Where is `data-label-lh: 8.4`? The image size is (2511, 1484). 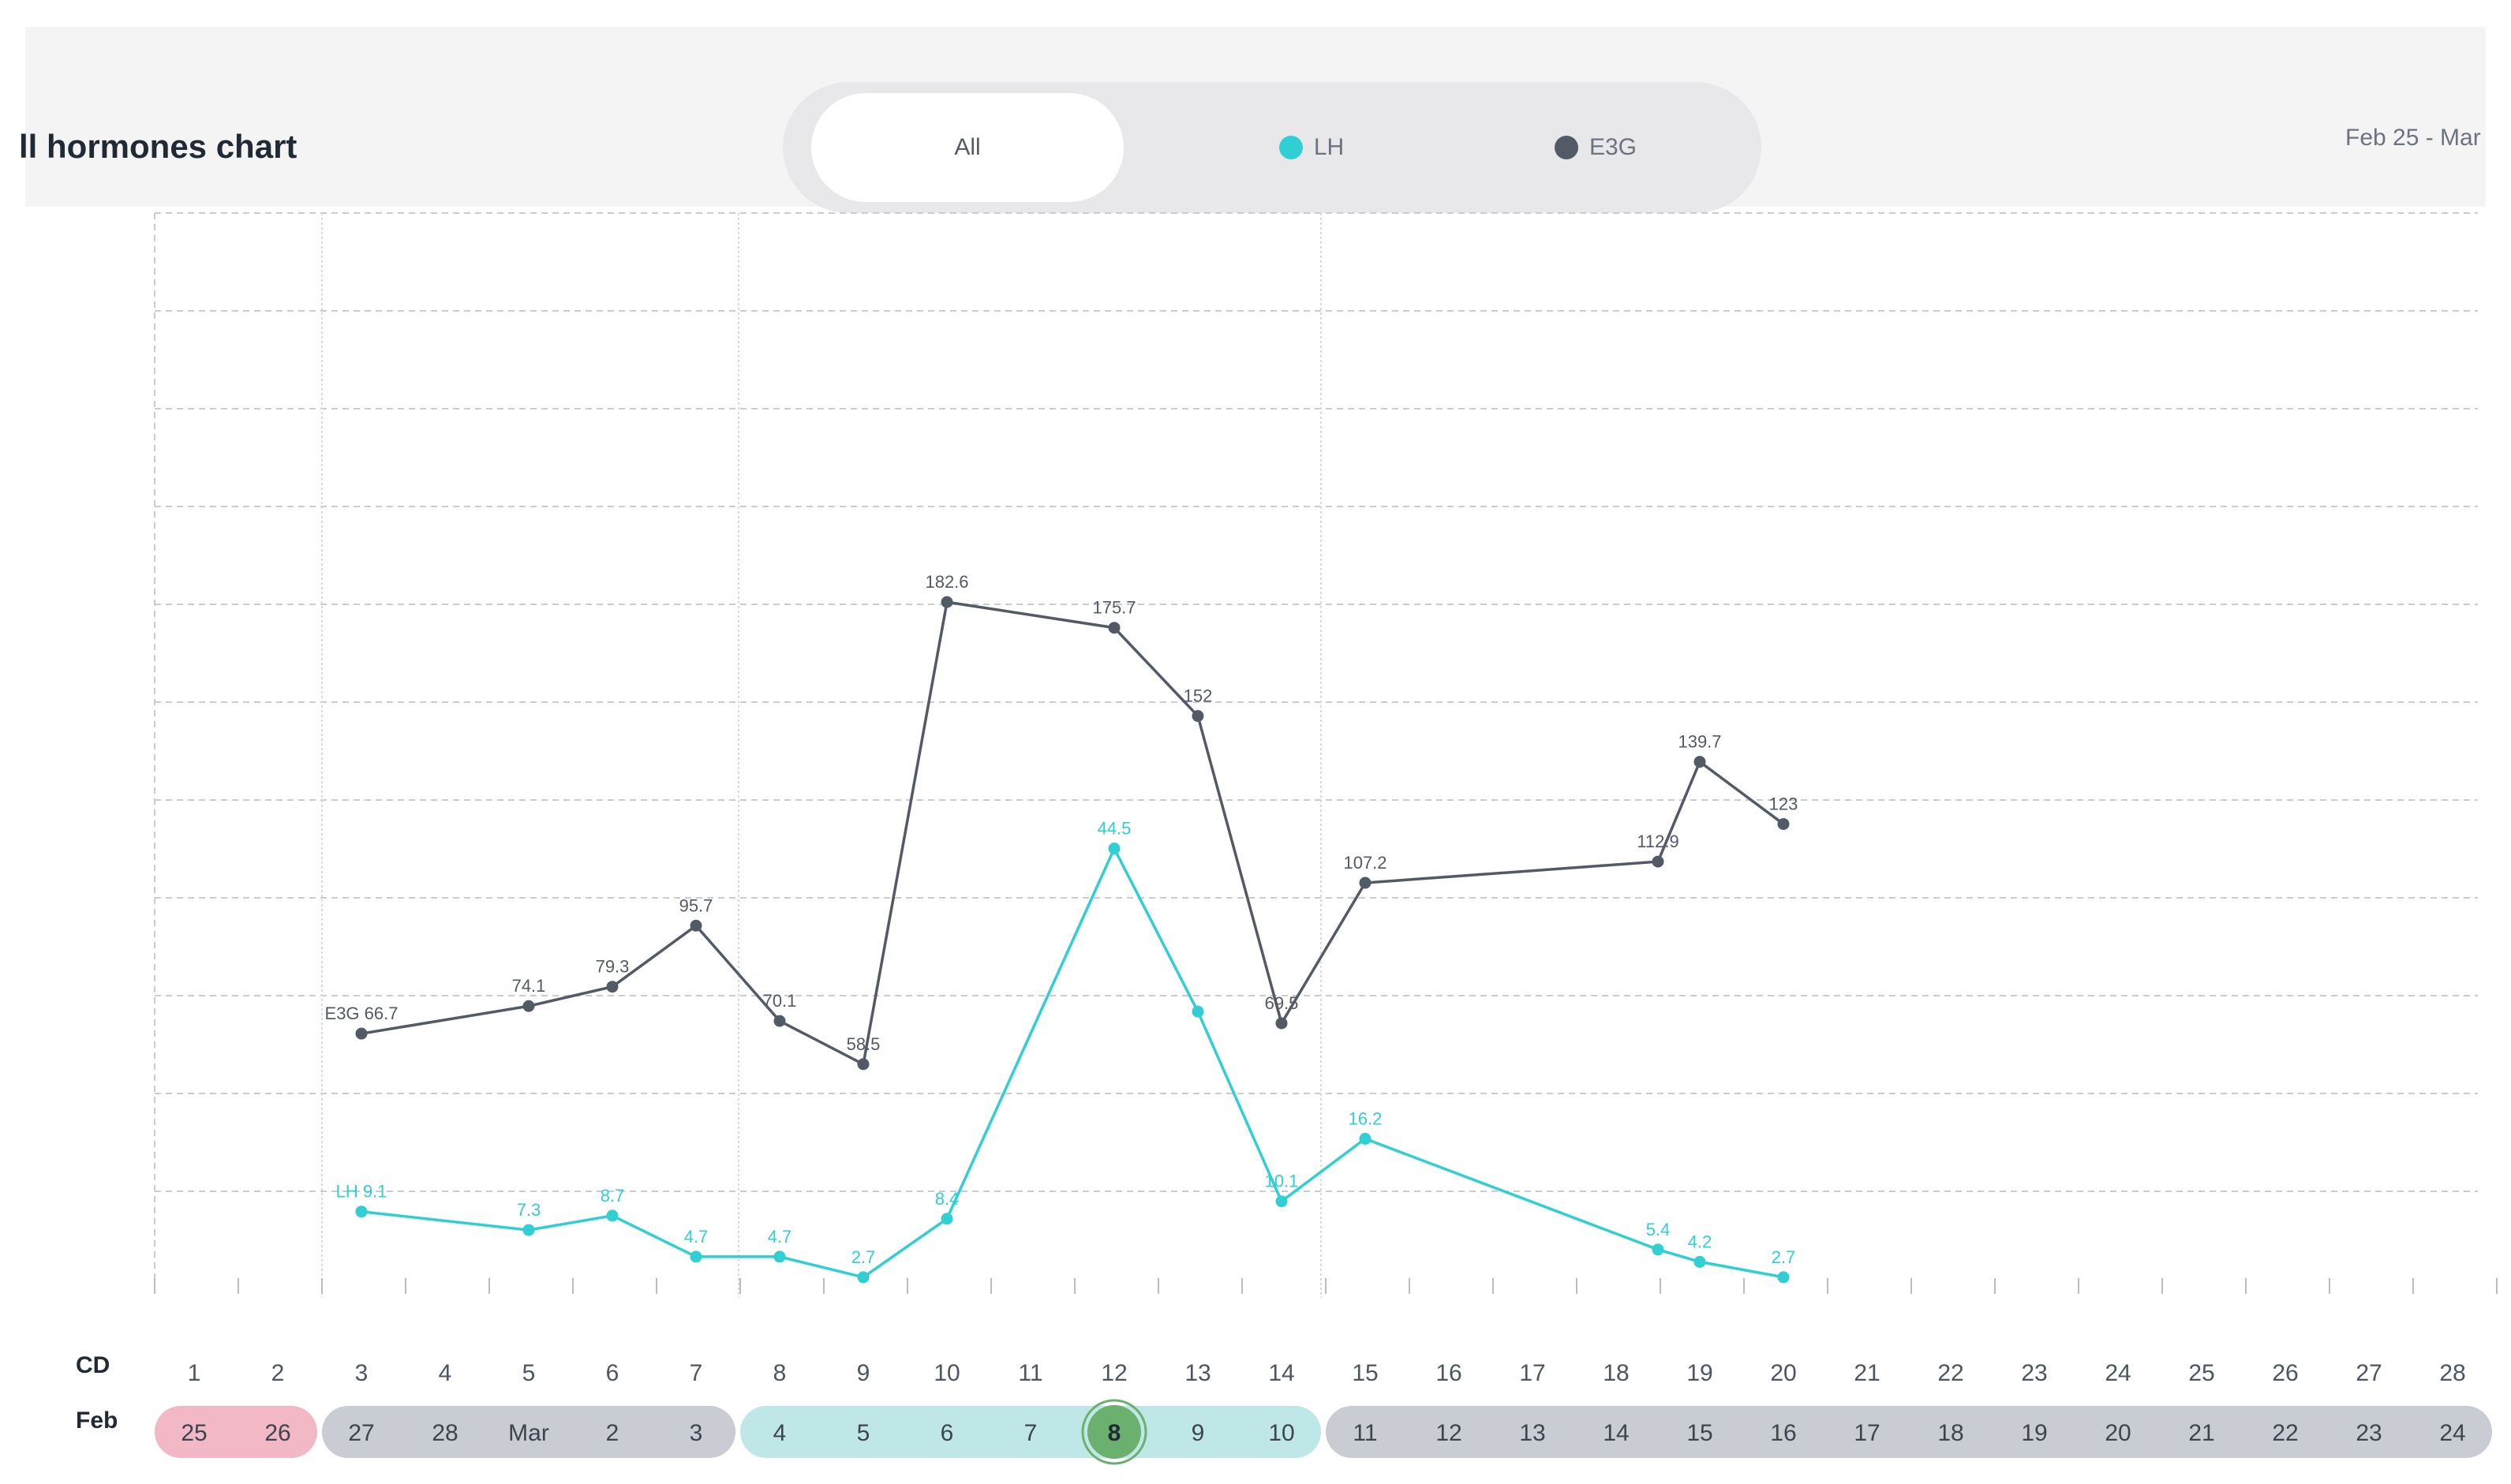 data-label-lh: 8.4 is located at coordinates (947, 1199).